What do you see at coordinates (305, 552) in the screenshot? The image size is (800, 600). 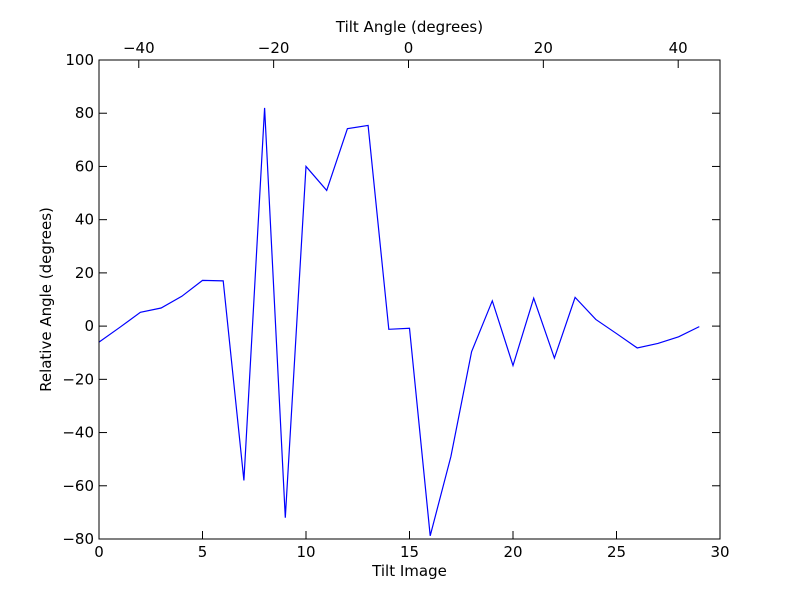 I see `x-tick-label: 10` at bounding box center [305, 552].